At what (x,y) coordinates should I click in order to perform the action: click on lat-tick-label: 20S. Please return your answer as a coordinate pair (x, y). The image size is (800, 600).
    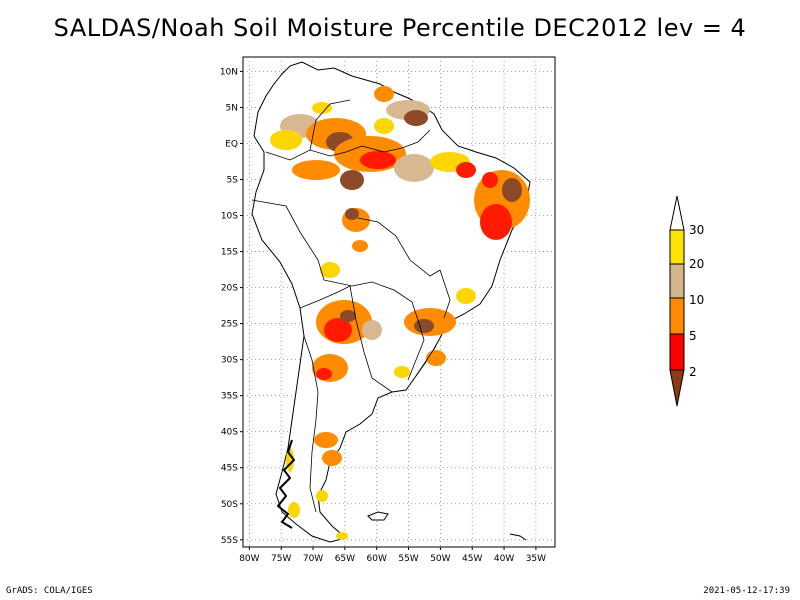
    Looking at the image, I should click on (229, 289).